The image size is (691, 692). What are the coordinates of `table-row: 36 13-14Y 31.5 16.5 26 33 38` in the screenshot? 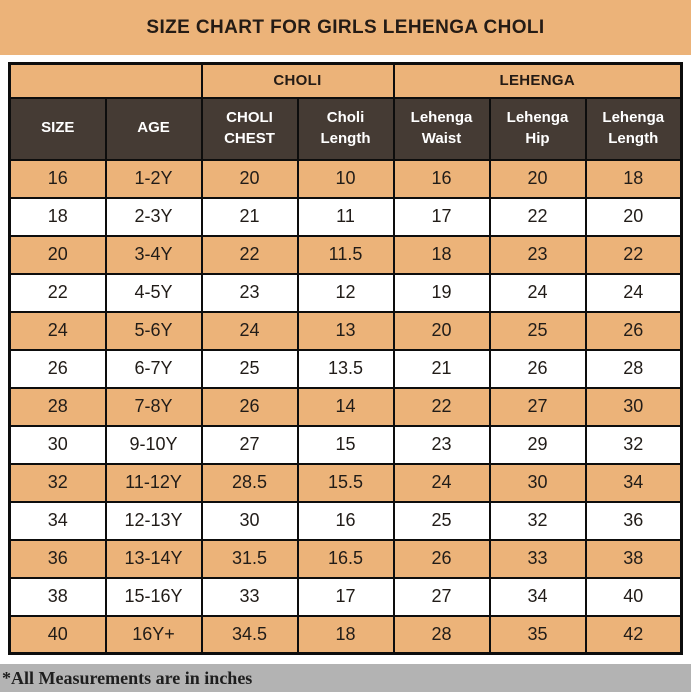 It's located at (345, 558).